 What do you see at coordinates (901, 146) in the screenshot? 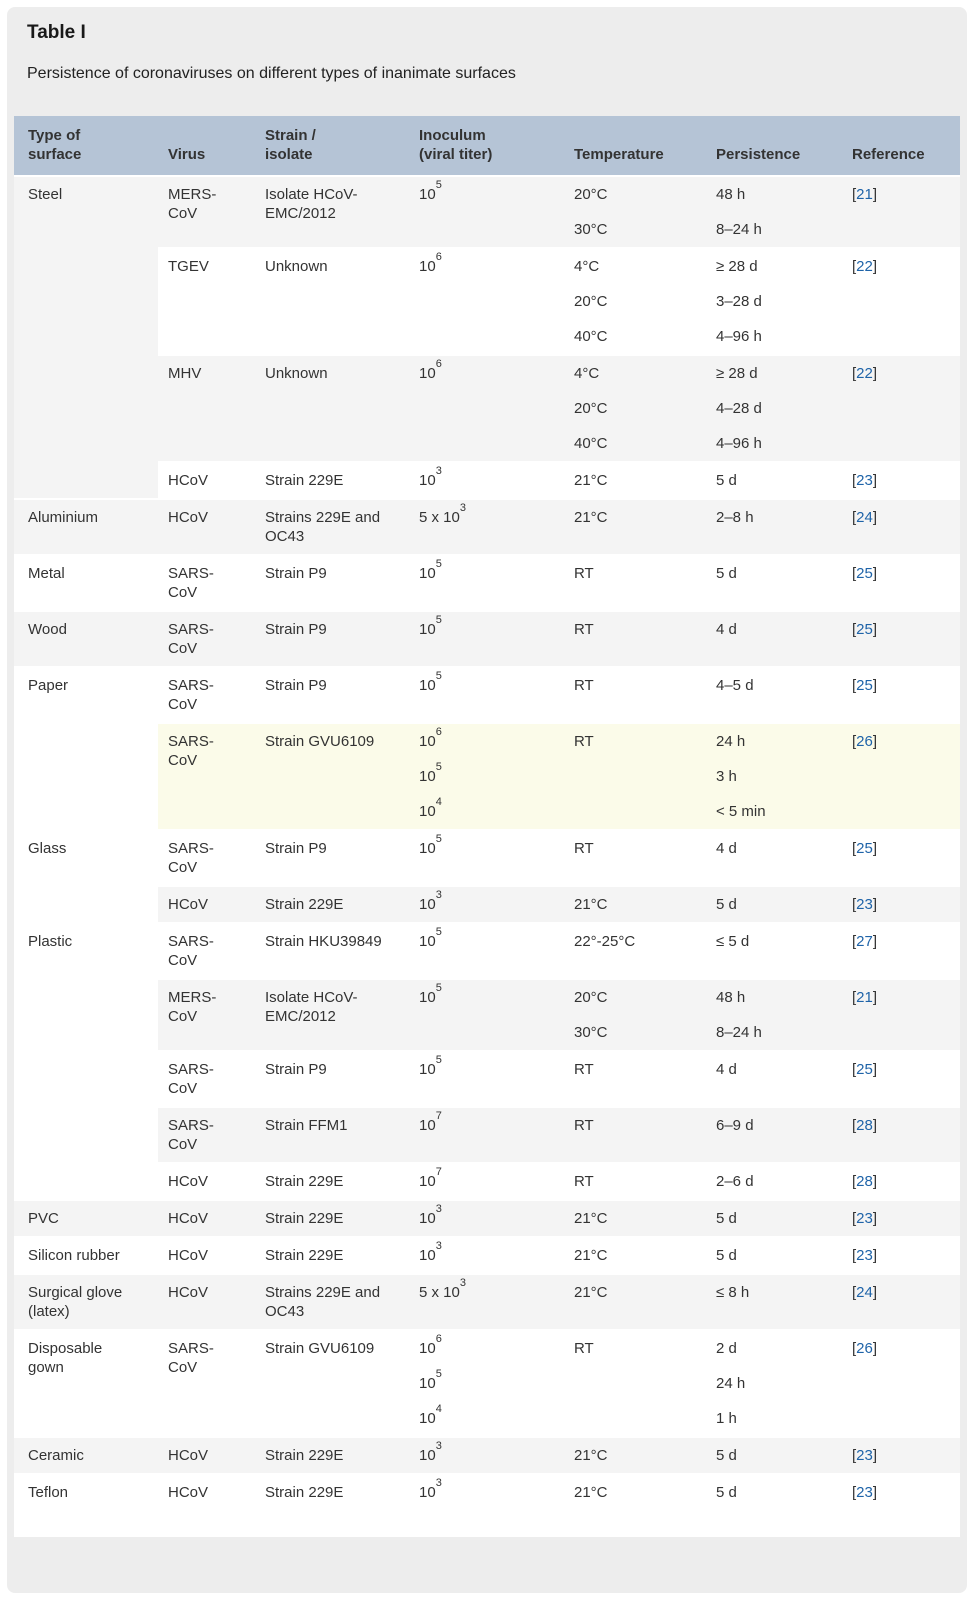
I see `col-header-reference: Reference` at bounding box center [901, 146].